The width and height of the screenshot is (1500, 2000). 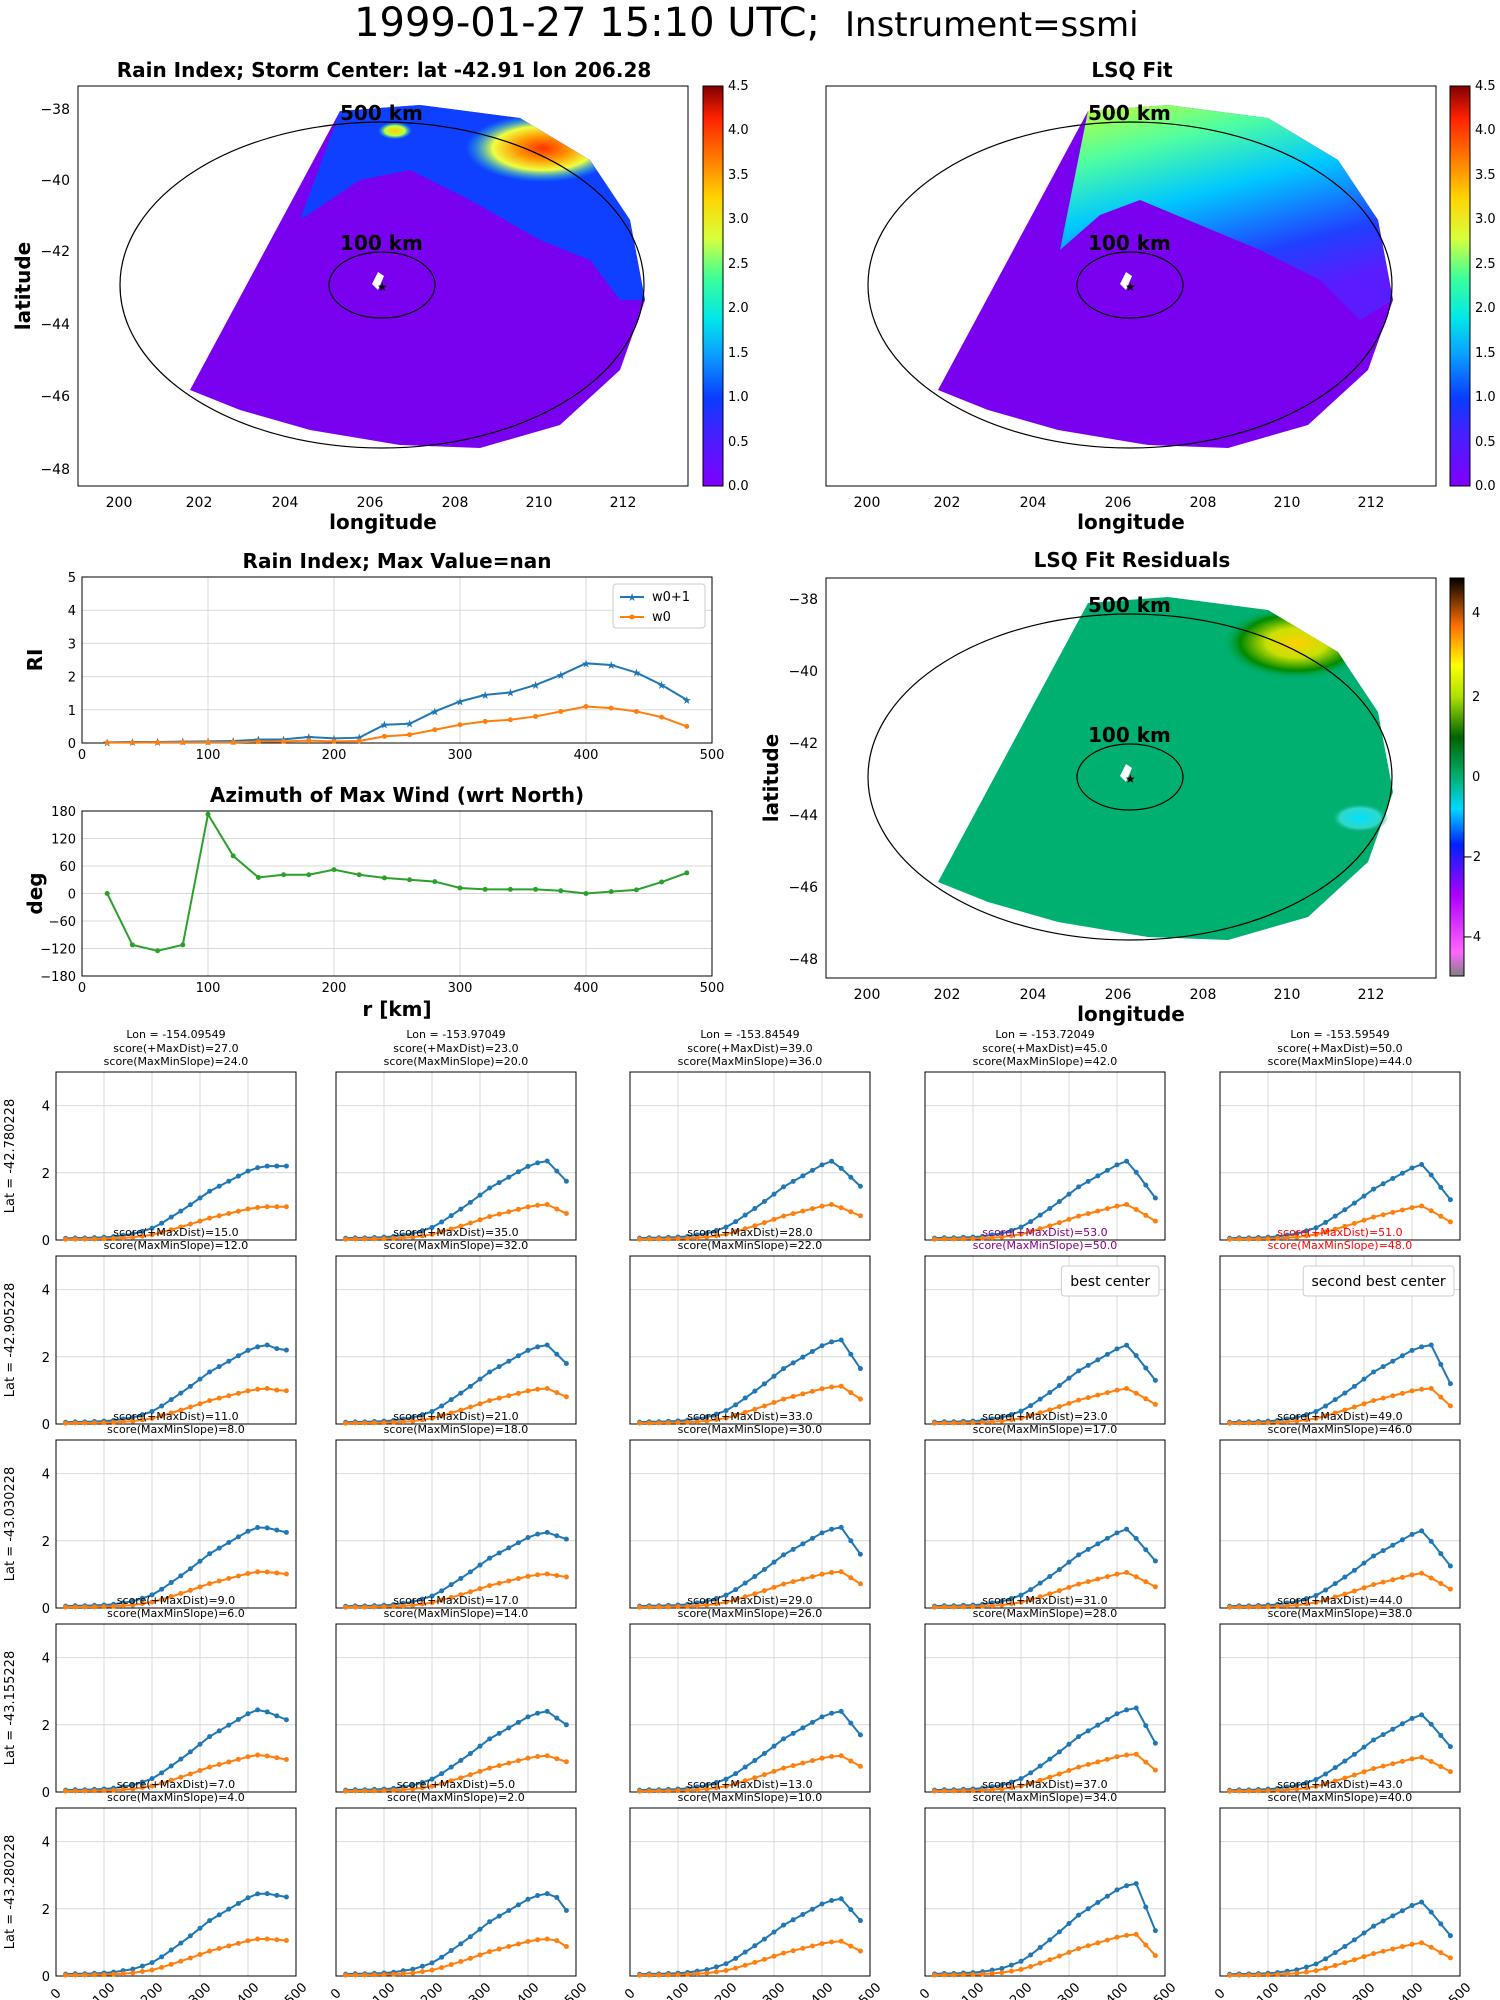 What do you see at coordinates (1485, 86) in the screenshot?
I see `lsq-cbar-tick: 4.5` at bounding box center [1485, 86].